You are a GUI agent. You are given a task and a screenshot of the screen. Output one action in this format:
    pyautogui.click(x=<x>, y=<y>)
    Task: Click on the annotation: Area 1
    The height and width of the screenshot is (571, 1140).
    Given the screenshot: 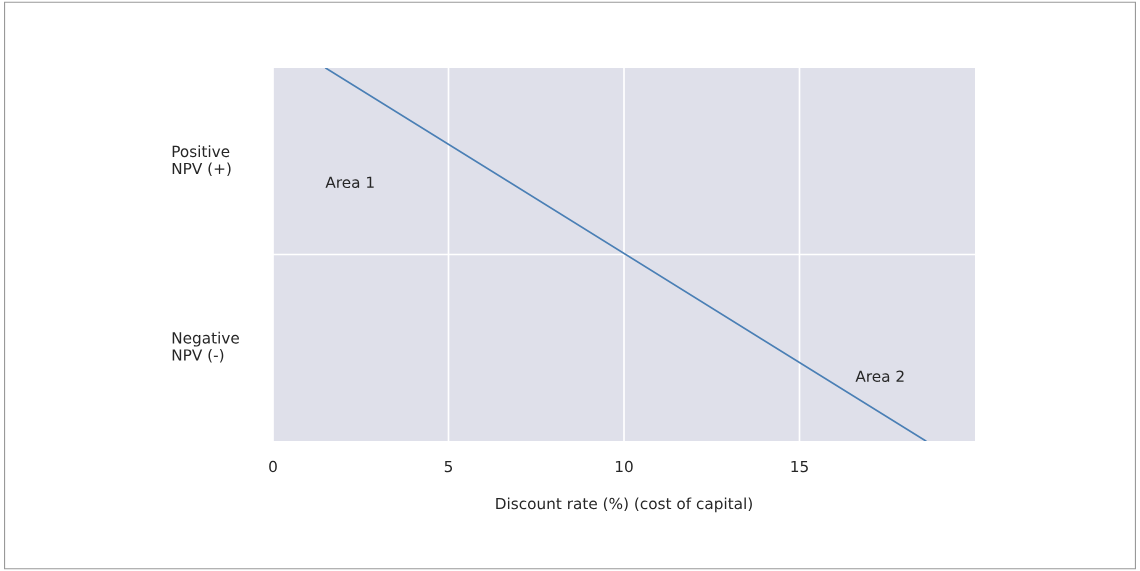 What is the action you would take?
    pyautogui.click(x=349, y=182)
    